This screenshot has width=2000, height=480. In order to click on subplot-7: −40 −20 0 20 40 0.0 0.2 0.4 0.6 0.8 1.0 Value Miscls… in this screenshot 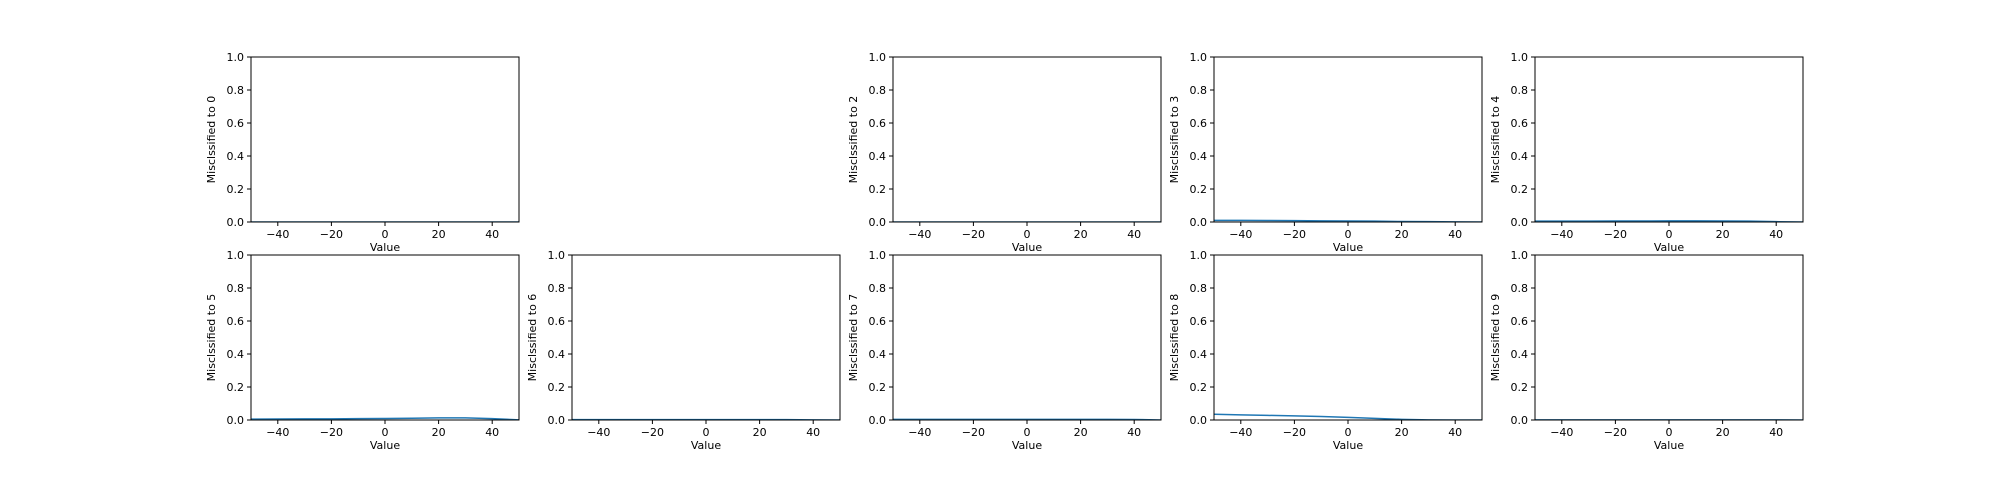, I will do `click(1004, 350)`.